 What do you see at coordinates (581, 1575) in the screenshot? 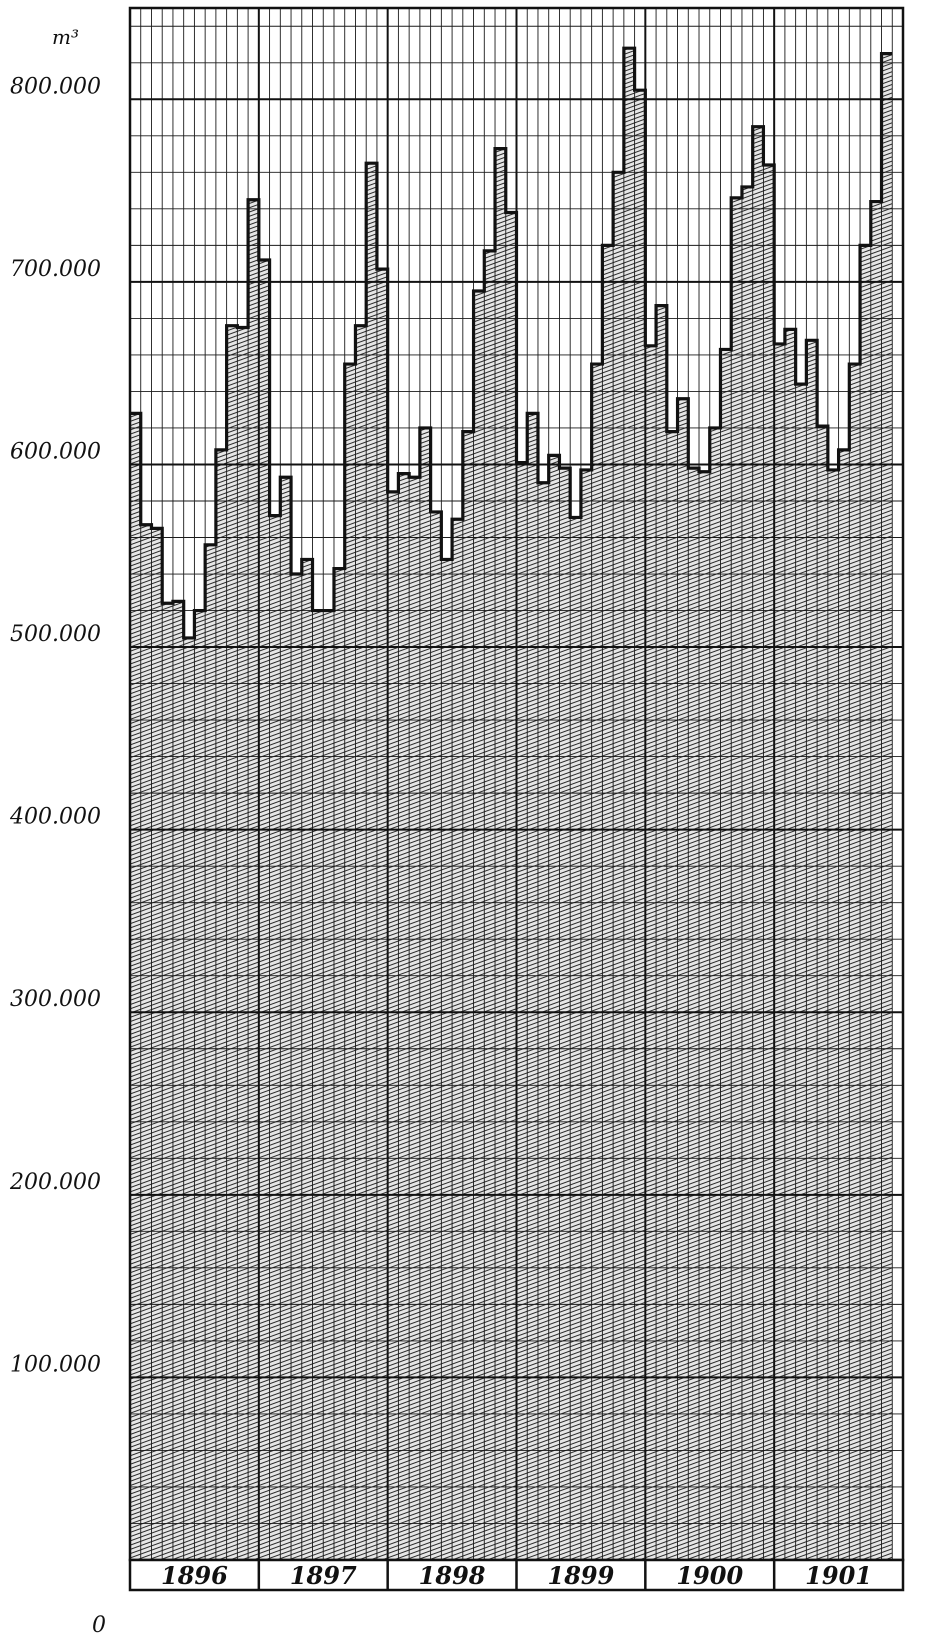
I see `year-label-1899: 1899` at bounding box center [581, 1575].